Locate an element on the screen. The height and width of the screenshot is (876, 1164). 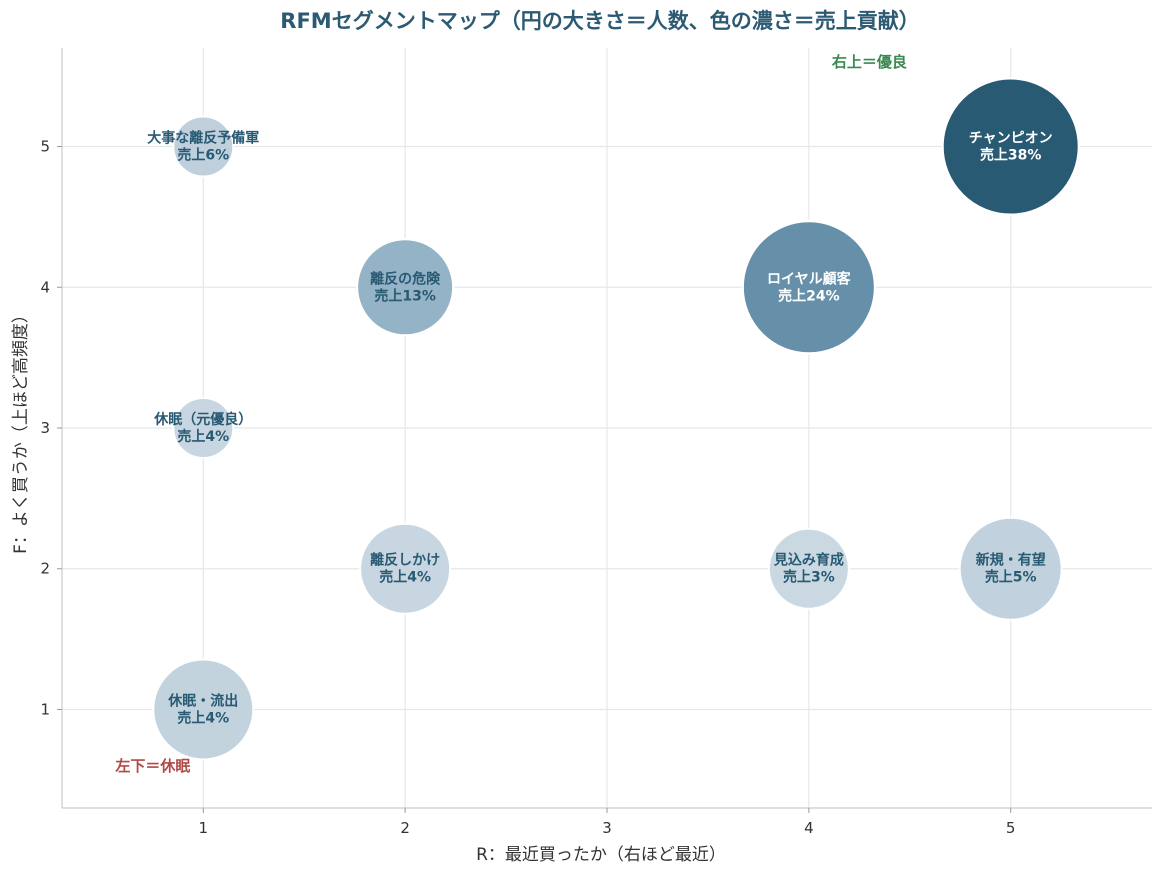
bubble-segment-label: チャンピオン is located at coordinates (1011, 139).